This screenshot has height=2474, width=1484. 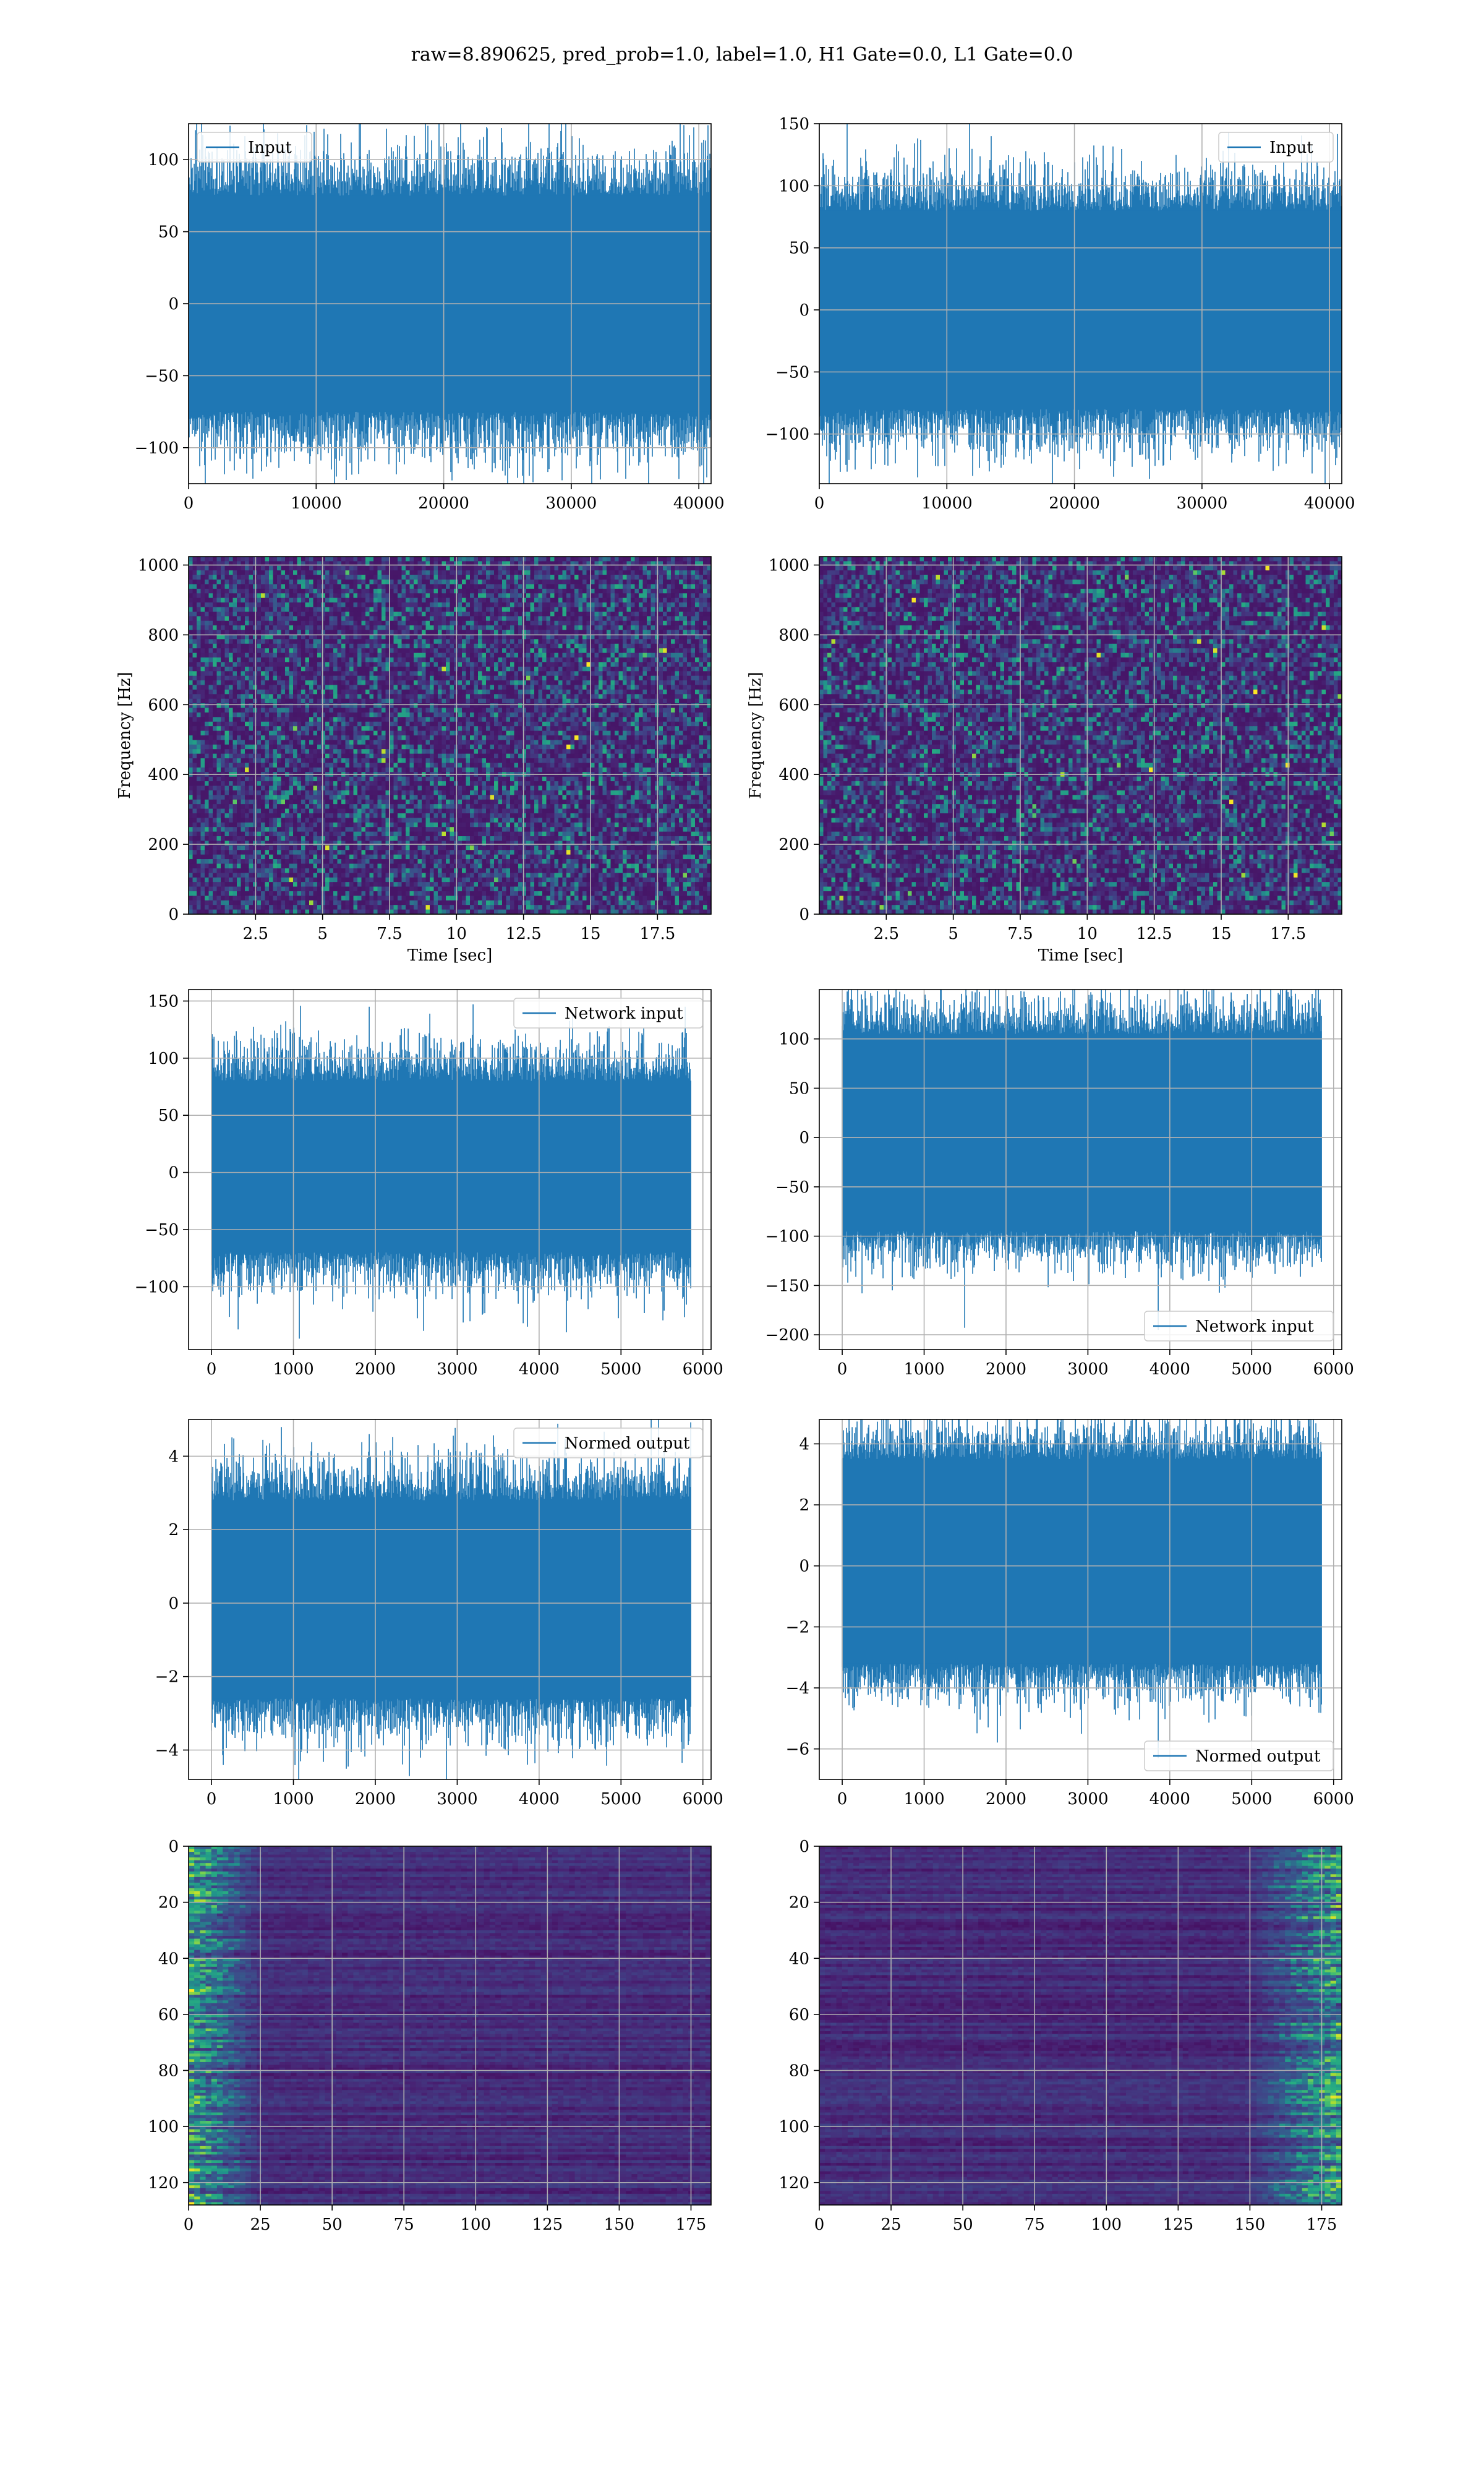 I want to click on y-tick-label: 80, so click(x=799, y=2071).